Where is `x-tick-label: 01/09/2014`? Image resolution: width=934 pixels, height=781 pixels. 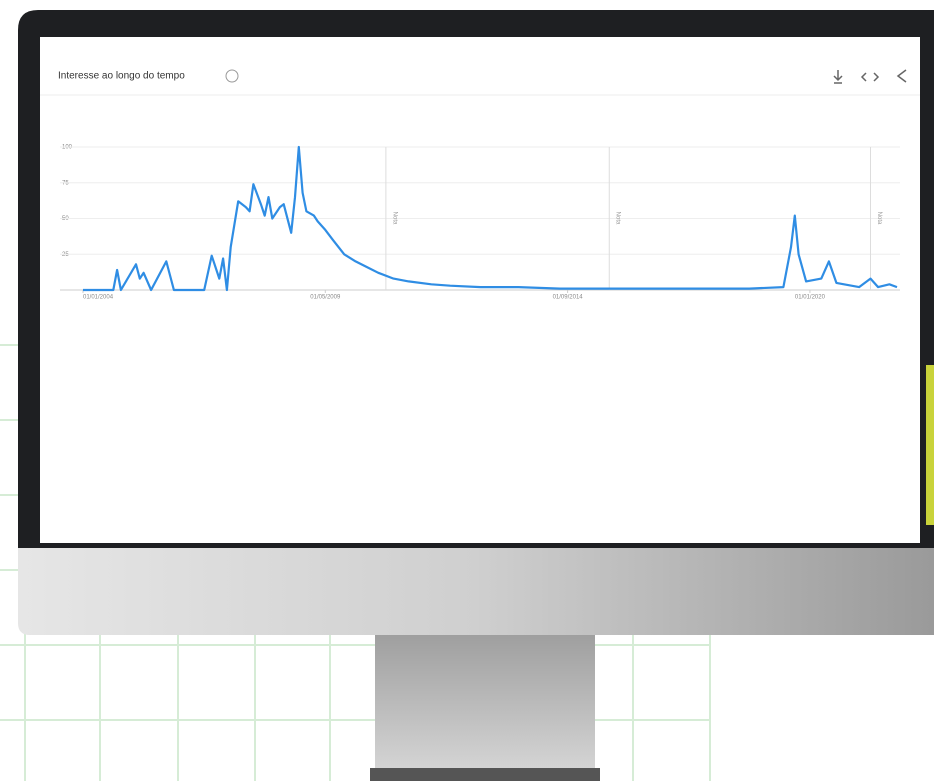 x-tick-label: 01/09/2014 is located at coordinates (568, 298).